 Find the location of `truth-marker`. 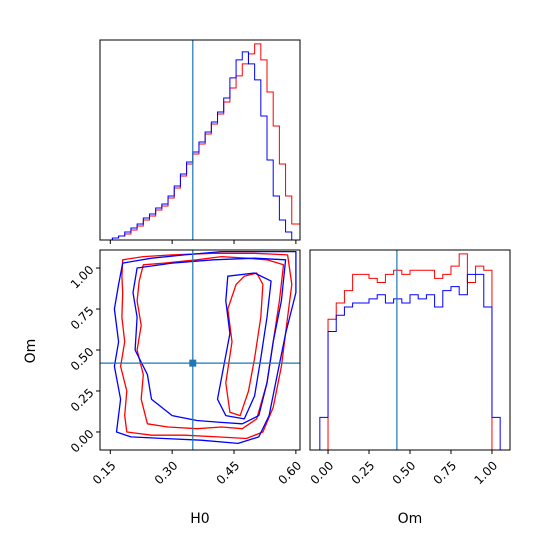

truth-marker is located at coordinates (193, 363).